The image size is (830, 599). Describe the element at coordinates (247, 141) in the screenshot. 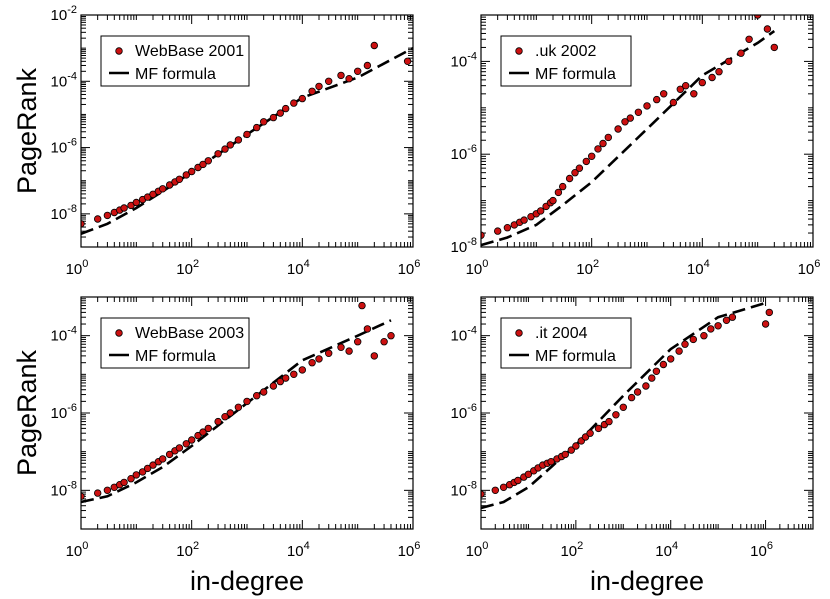

I see `mf-formula-line` at that location.